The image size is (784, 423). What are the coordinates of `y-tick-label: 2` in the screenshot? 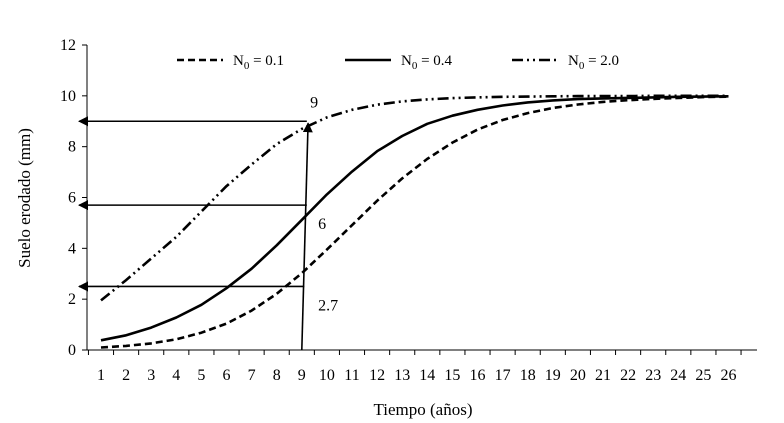 It's located at (72, 299).